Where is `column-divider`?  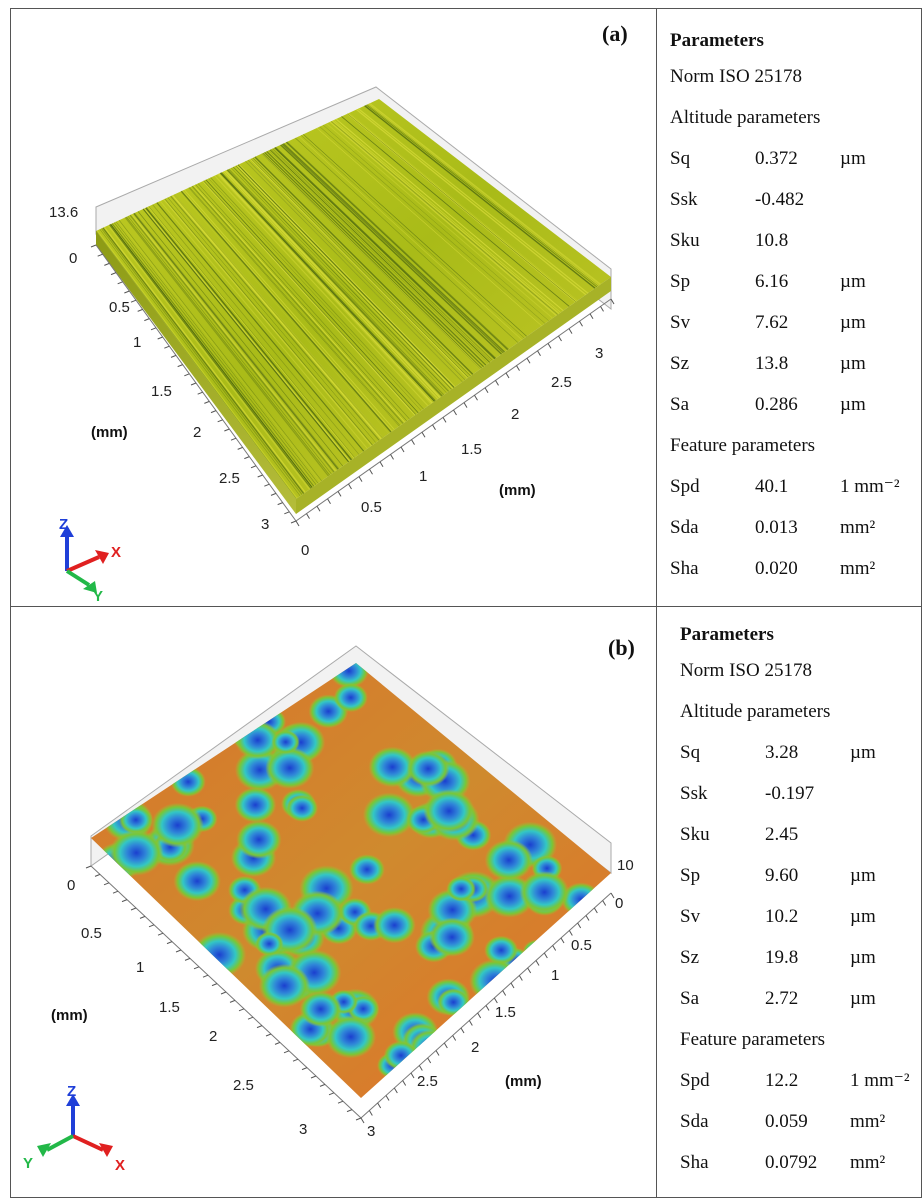
column-divider is located at coordinates (656, 603).